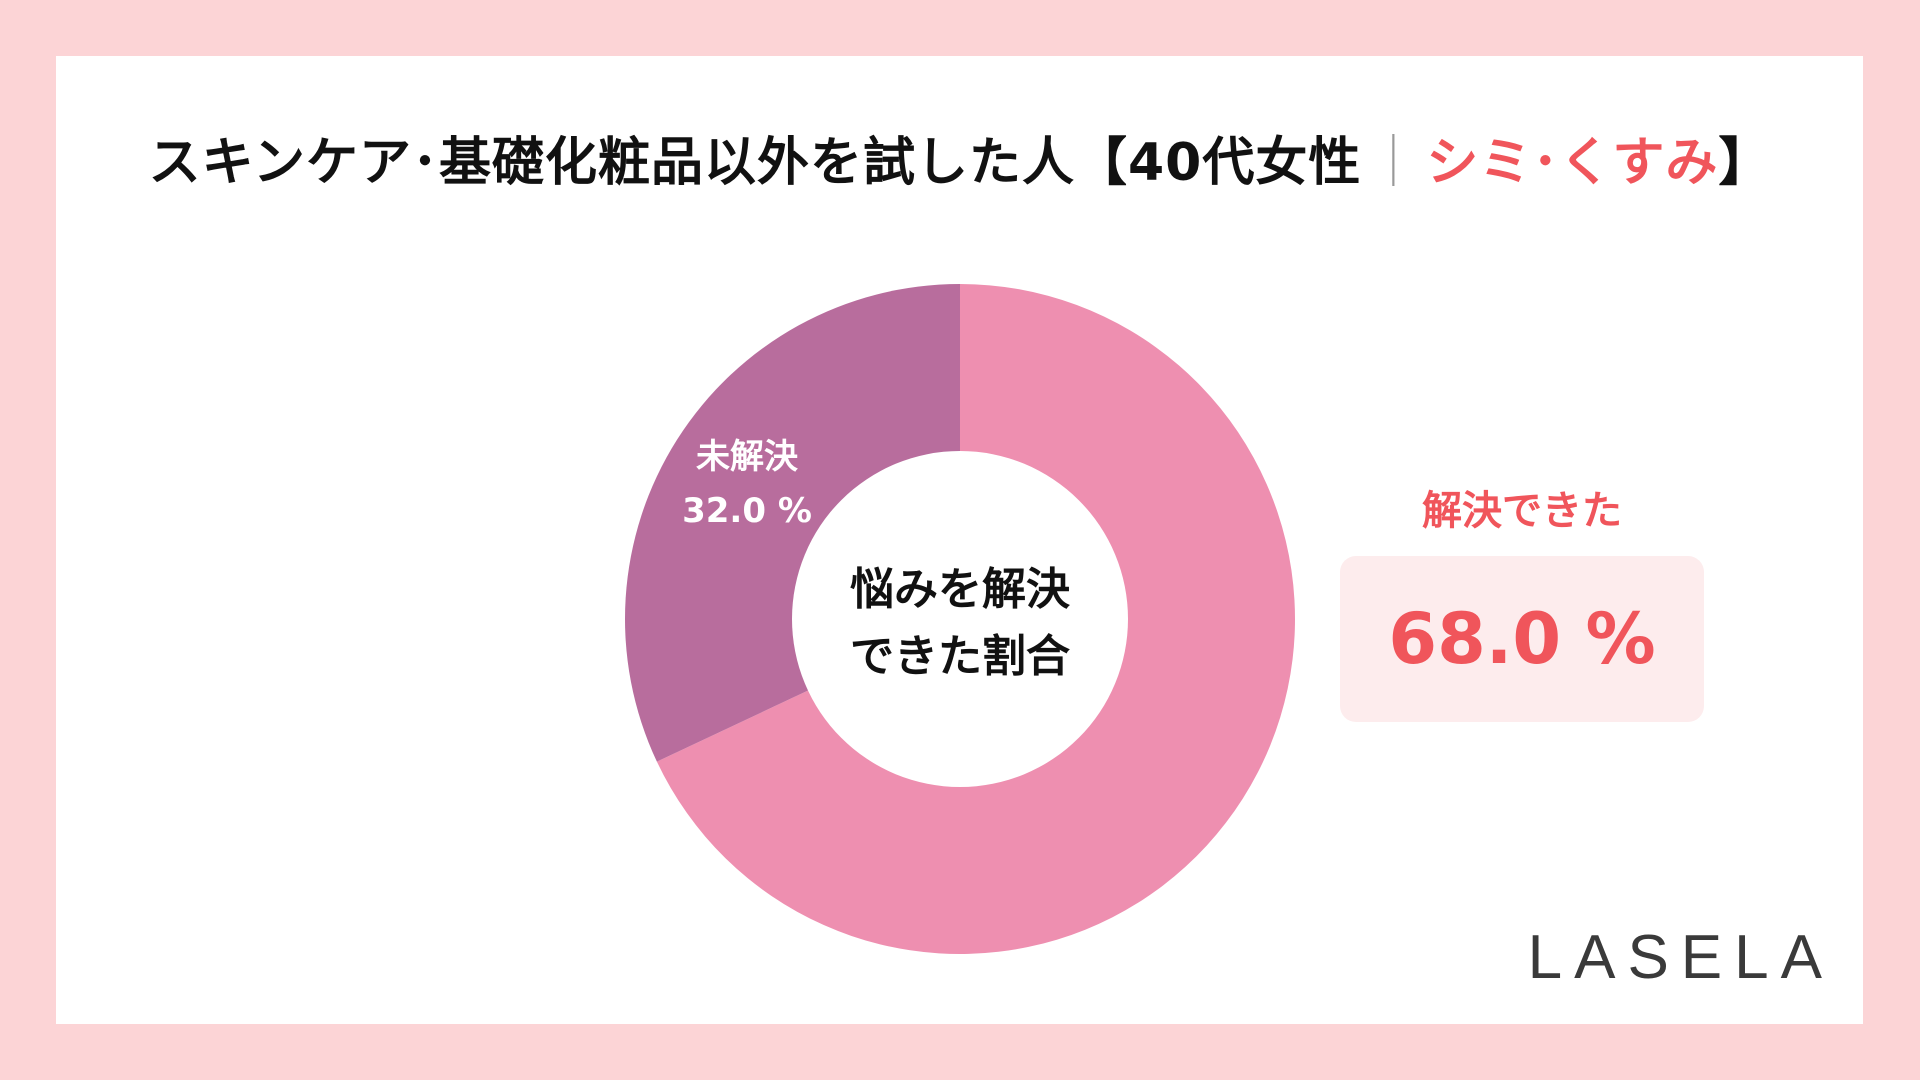 The width and height of the screenshot is (1920, 1080). Describe the element at coordinates (960, 656) in the screenshot. I see `center-label-line2: できた割合` at that location.